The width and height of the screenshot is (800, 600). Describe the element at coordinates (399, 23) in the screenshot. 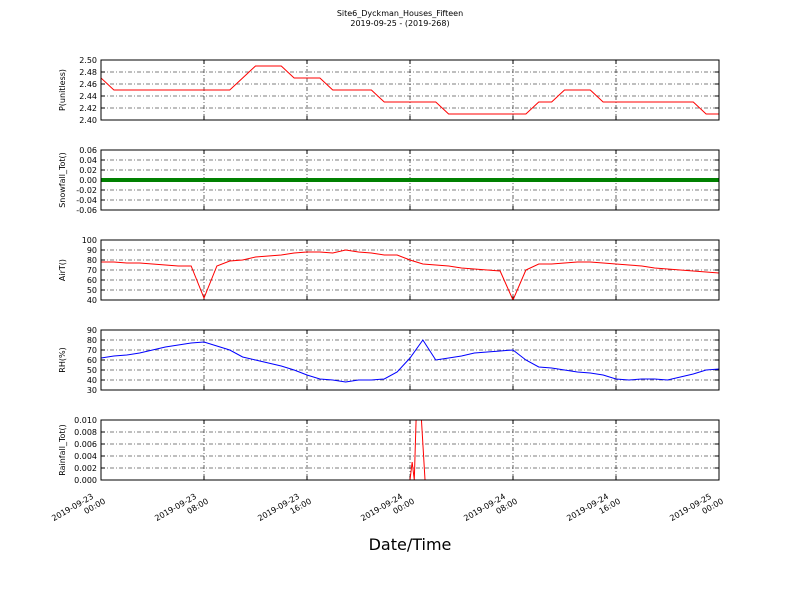

I see `subtitle: 2019-09-25 - (2019-268)` at that location.